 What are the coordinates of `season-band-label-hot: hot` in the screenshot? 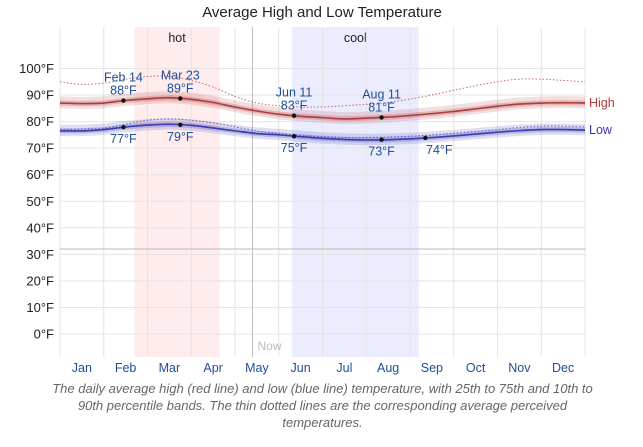 It's located at (177, 38).